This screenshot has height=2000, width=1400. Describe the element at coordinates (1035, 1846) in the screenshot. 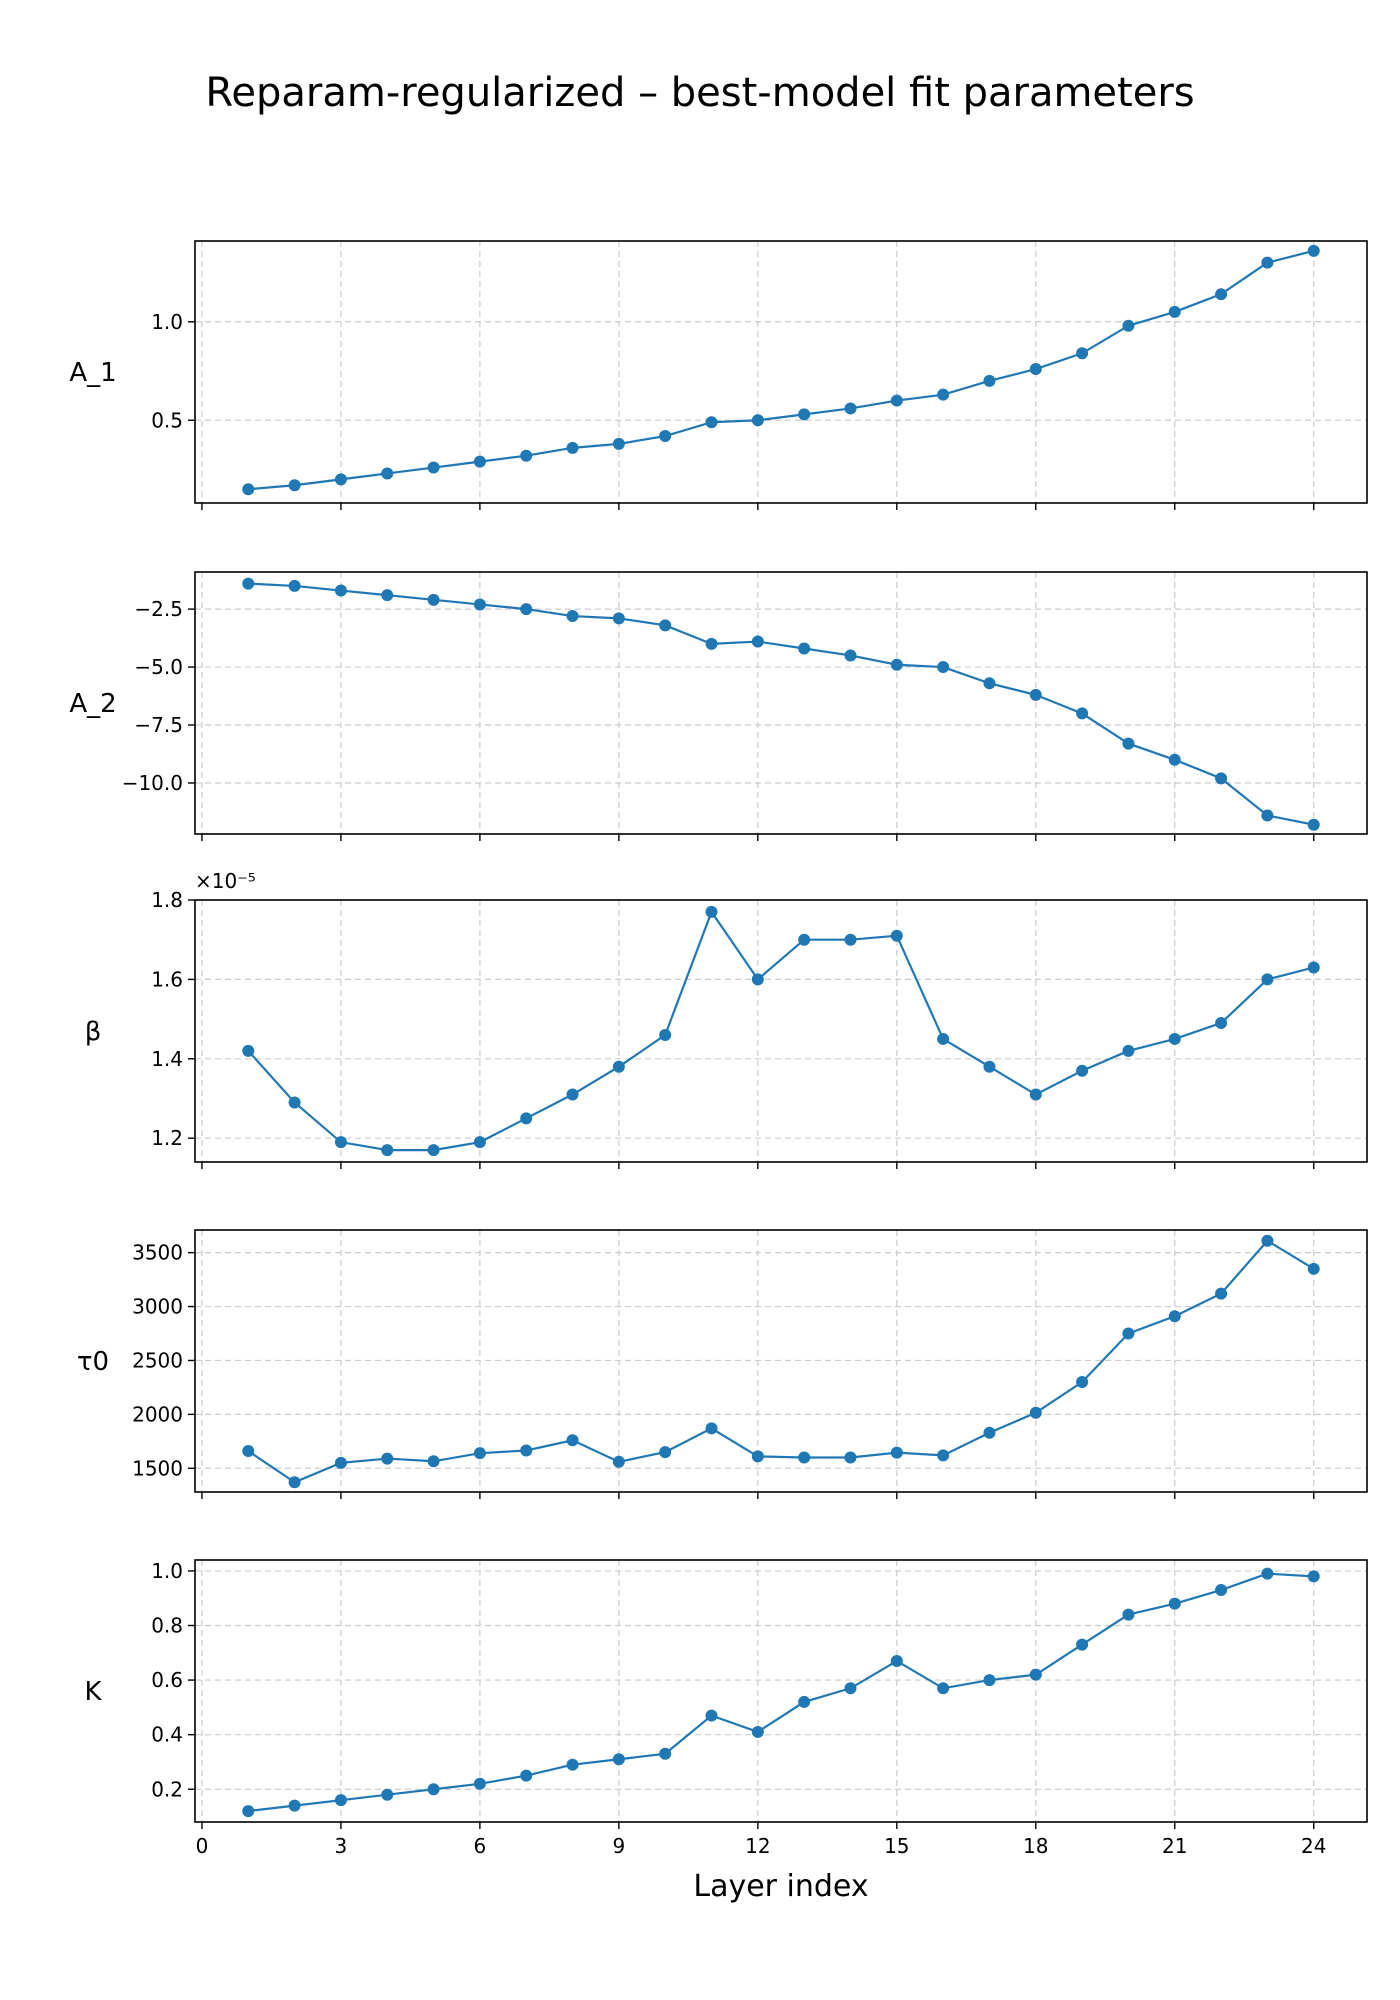

I see `x-tick-label: 18` at that location.